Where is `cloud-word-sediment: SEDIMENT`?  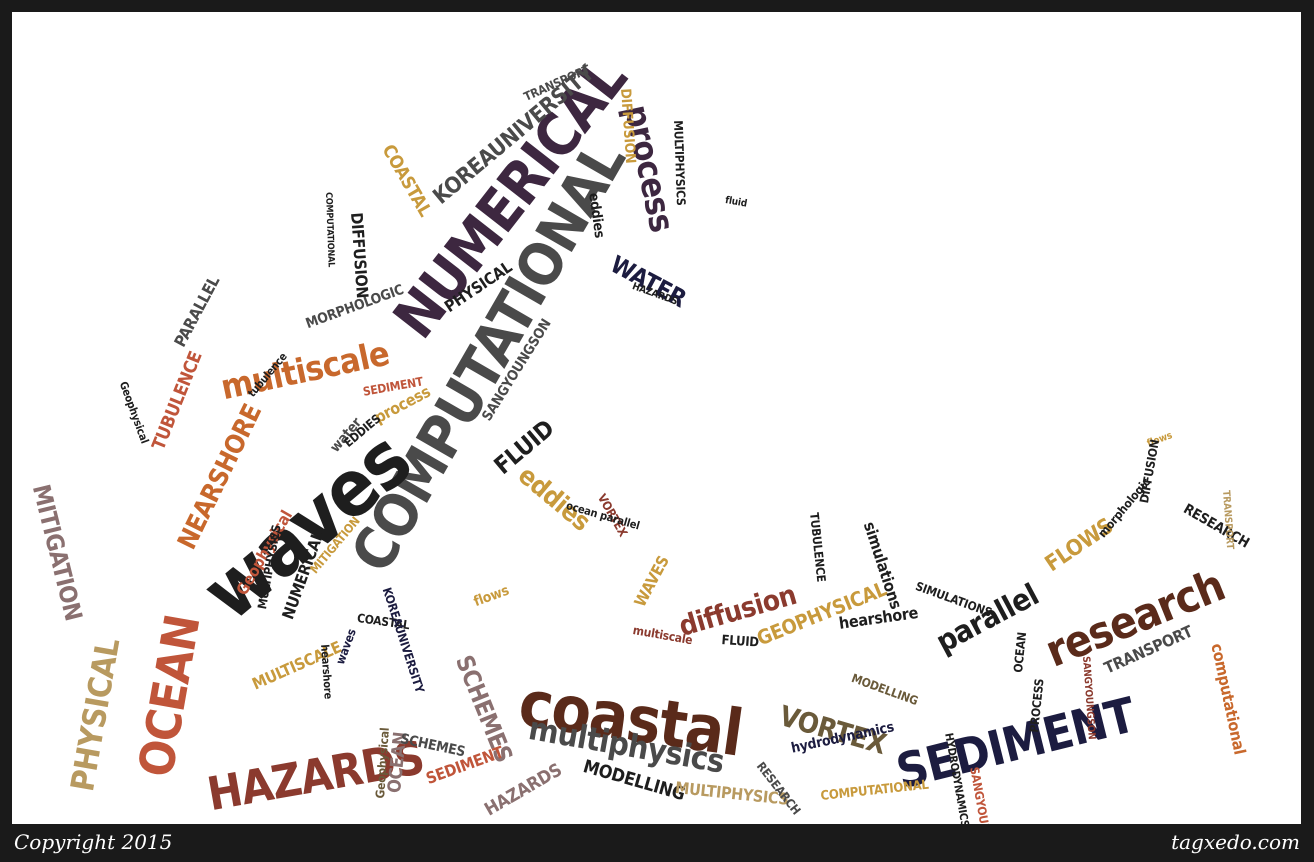 cloud-word-sediment: SEDIMENT is located at coordinates (1016, 744).